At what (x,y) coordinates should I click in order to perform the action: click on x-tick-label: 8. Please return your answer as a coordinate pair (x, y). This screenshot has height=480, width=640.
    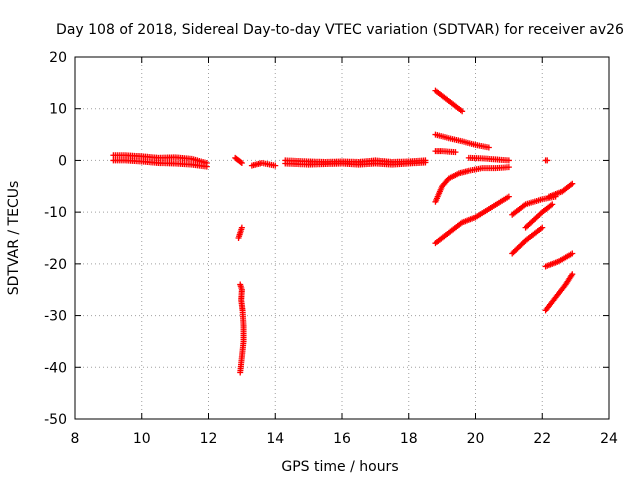
    Looking at the image, I should click on (75, 439).